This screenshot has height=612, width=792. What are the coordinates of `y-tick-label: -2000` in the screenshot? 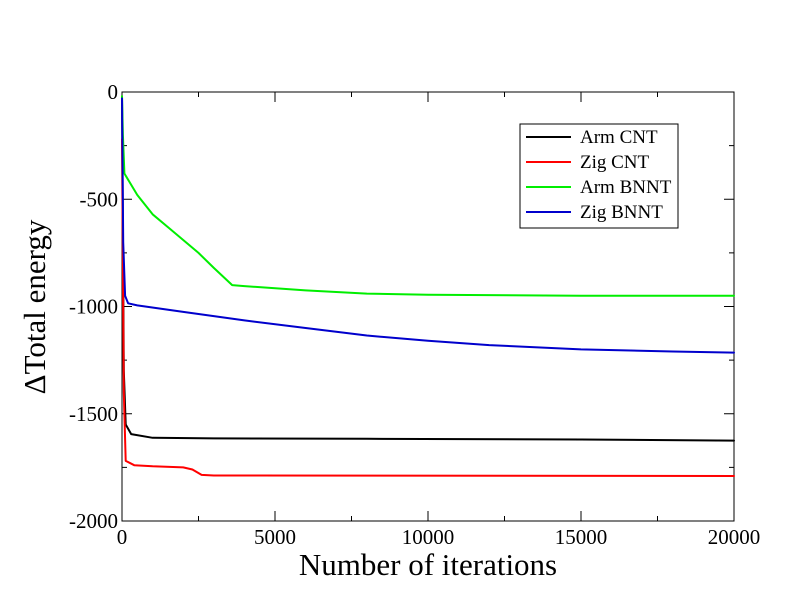 It's located at (93, 521).